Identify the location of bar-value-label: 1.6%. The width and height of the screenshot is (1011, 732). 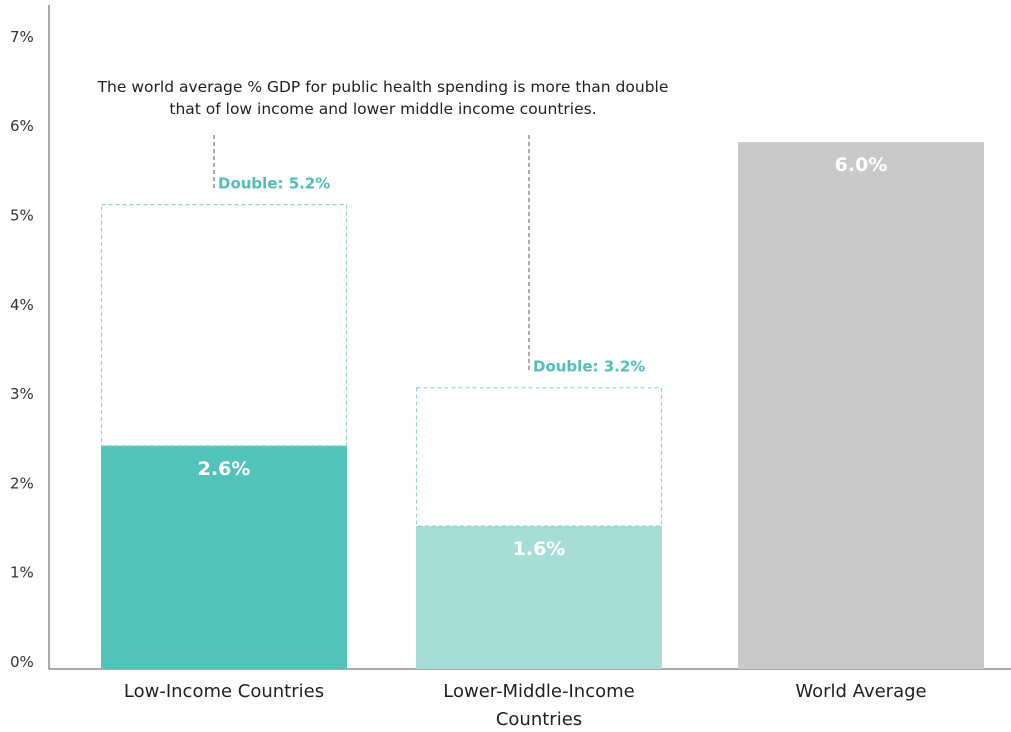
(539, 549).